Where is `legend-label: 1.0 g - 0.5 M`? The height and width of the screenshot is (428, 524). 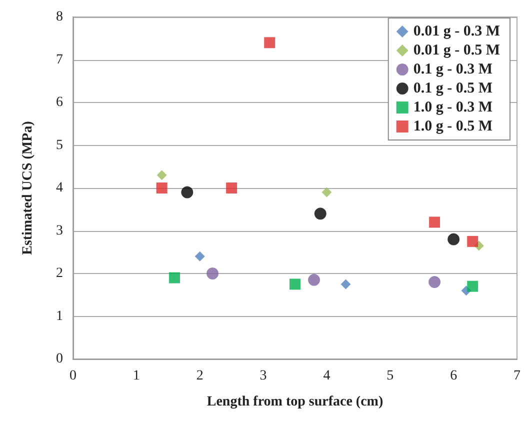 legend-label: 1.0 g - 0.5 M is located at coordinates (453, 126).